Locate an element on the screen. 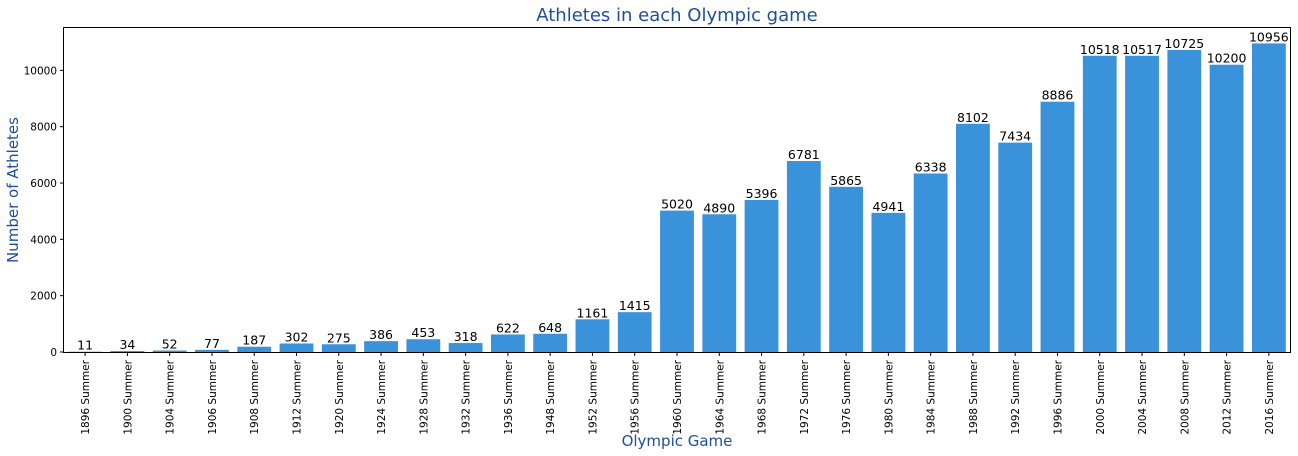 The image size is (1298, 456). bar-value-label: 11 is located at coordinates (85, 345).